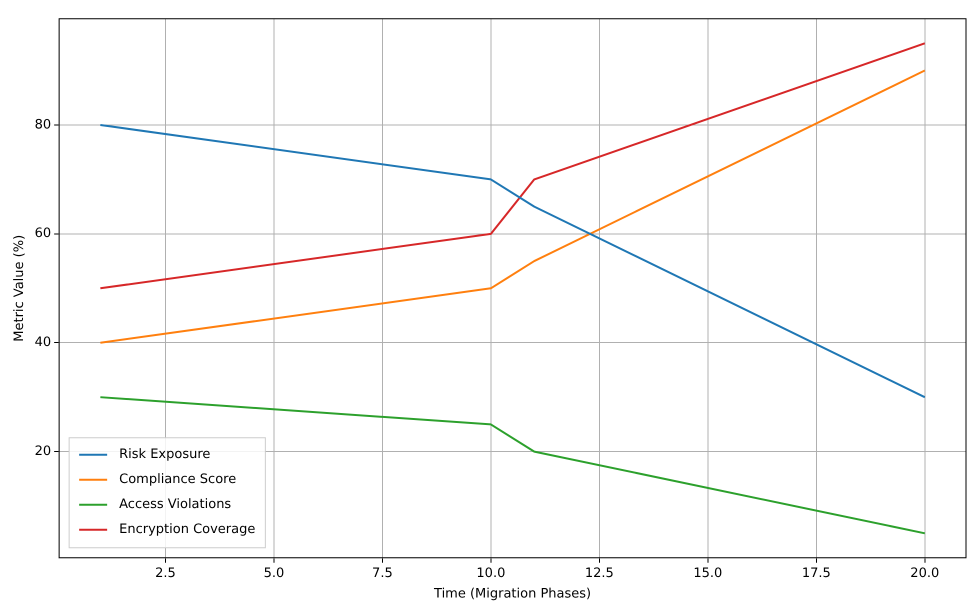 The height and width of the screenshot is (612, 977). Describe the element at coordinates (816, 573) in the screenshot. I see `x-tick-label: 17.5` at that location.